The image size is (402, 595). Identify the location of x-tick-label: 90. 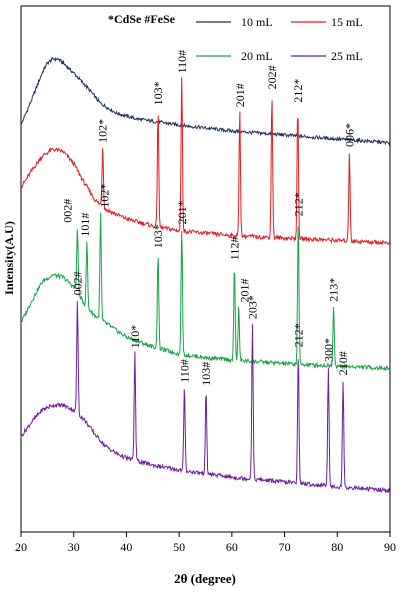
(390, 547).